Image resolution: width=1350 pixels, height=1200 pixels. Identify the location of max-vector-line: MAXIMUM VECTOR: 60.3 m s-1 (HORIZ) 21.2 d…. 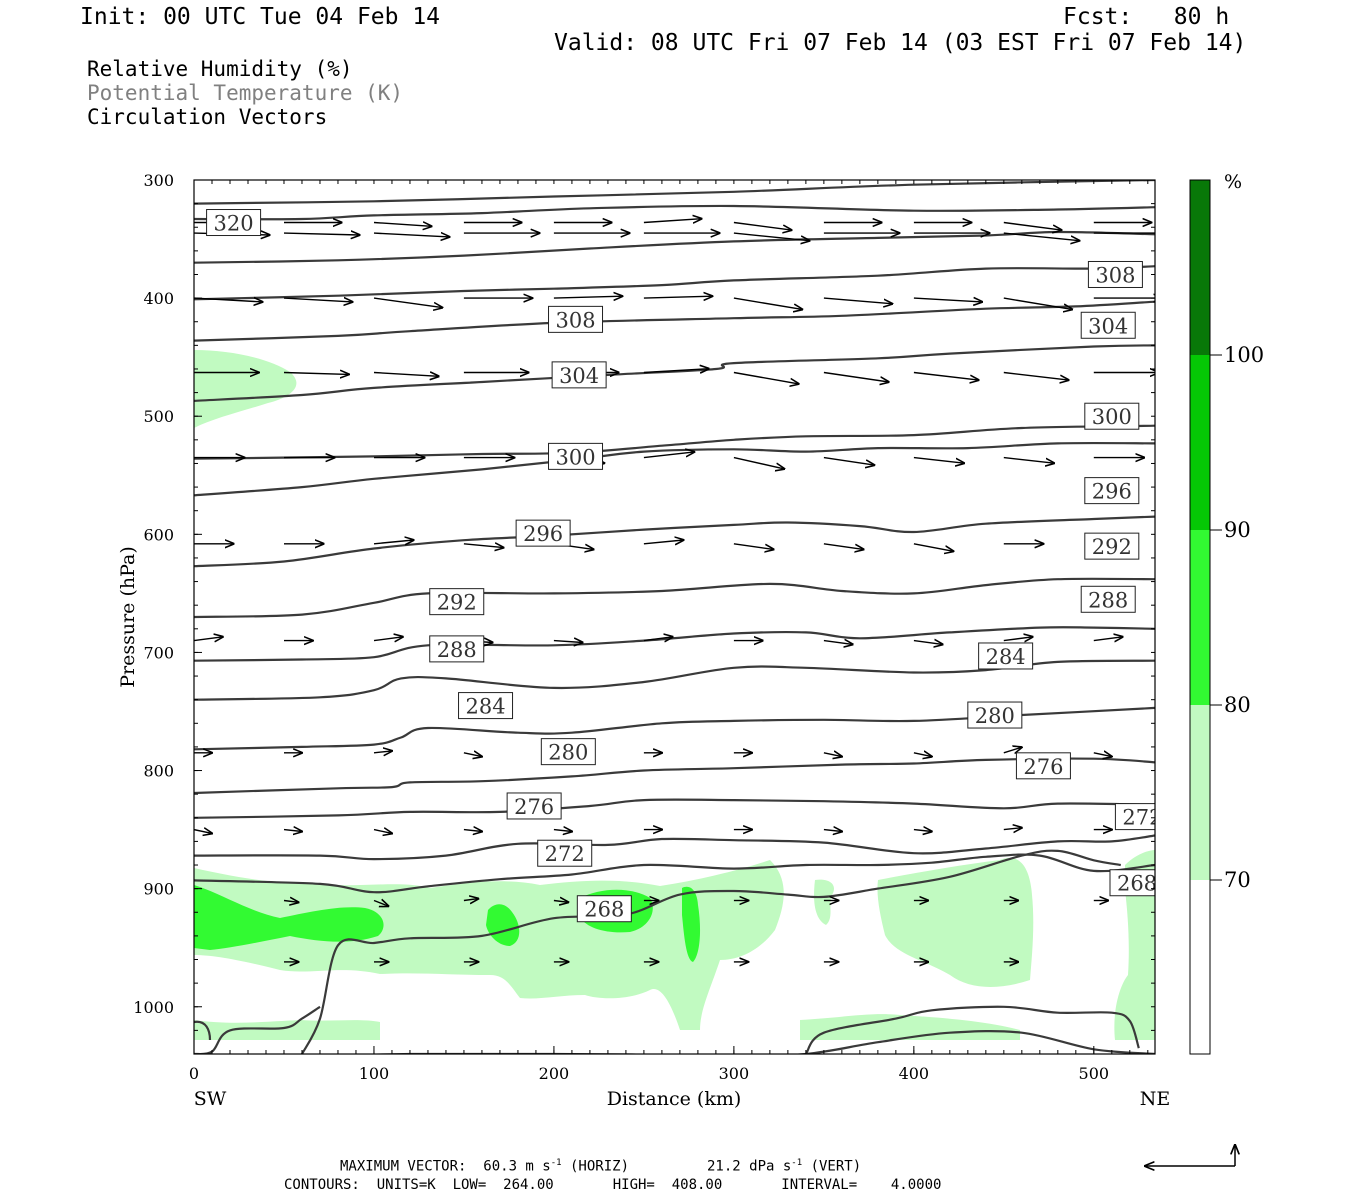
(600, 1166).